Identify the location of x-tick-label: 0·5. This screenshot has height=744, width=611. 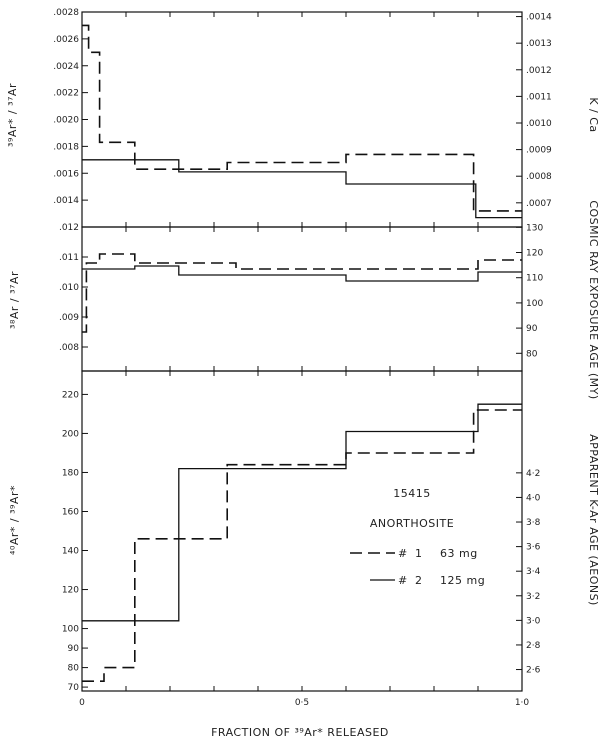
(302, 703).